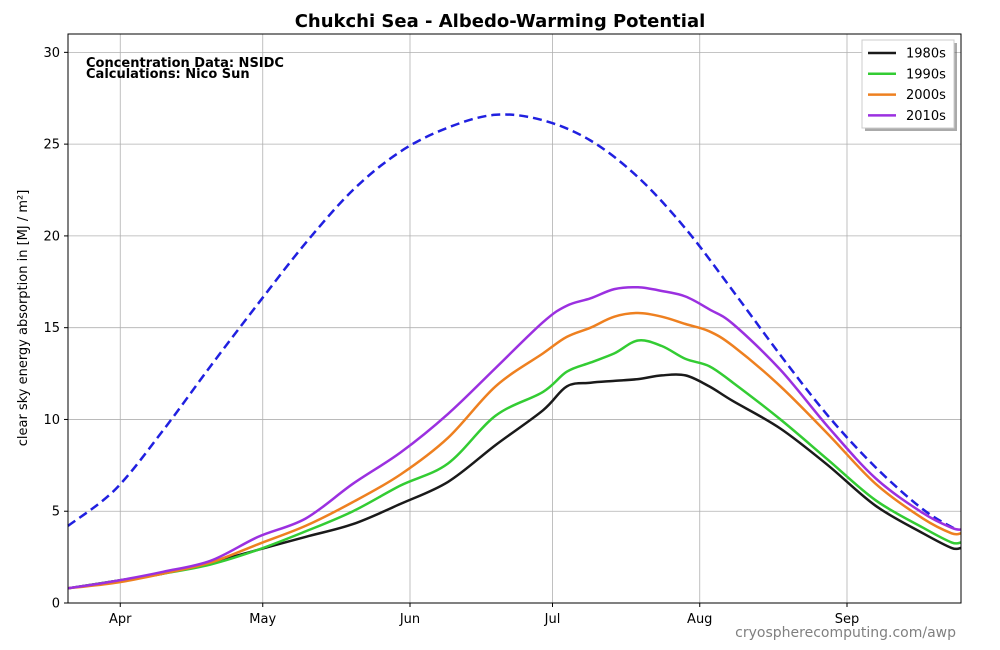 The width and height of the screenshot is (1000, 650). I want to click on y-axis: 0 5 10 15 20 25 30, so click(55, 329).